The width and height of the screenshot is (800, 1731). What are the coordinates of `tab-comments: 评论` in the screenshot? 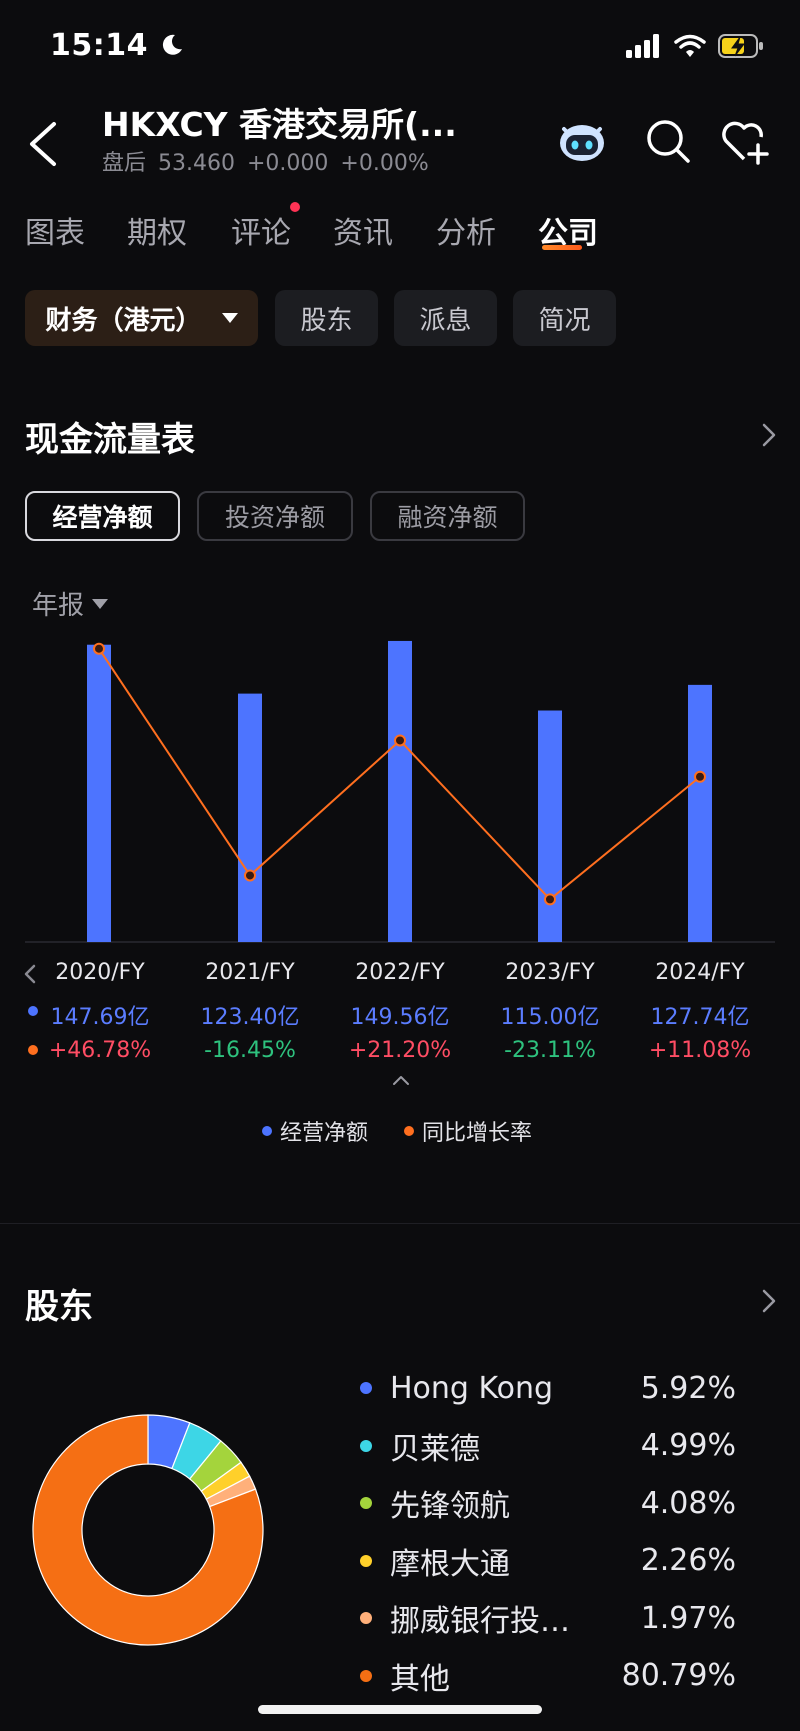 It's located at (261, 233).